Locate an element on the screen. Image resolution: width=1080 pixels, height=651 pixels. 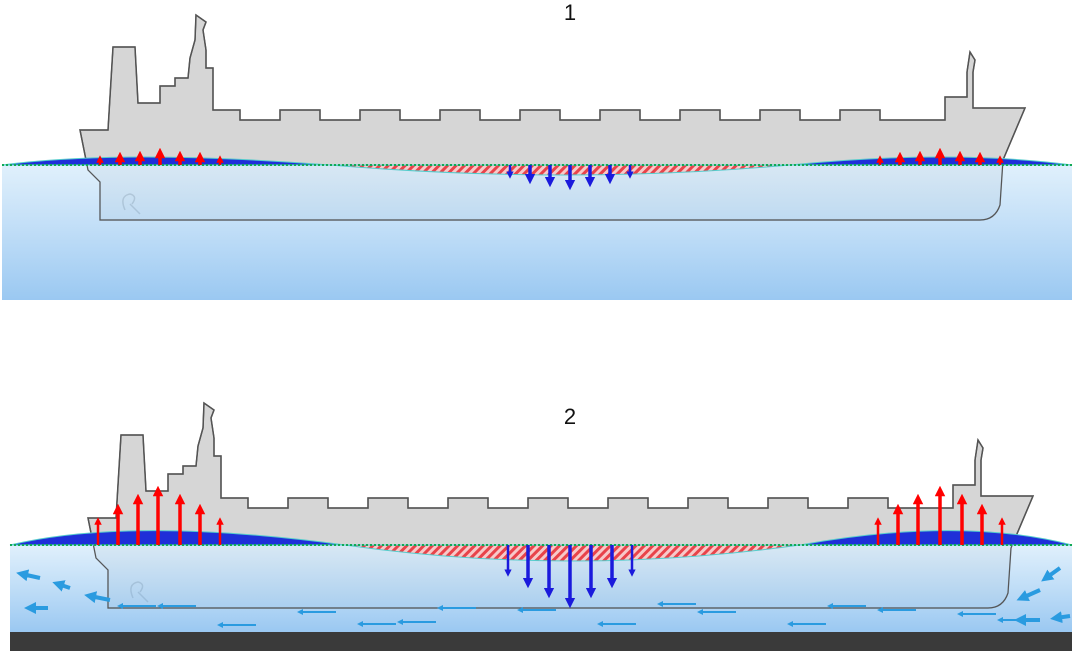
seabed is located at coordinates (541, 641).